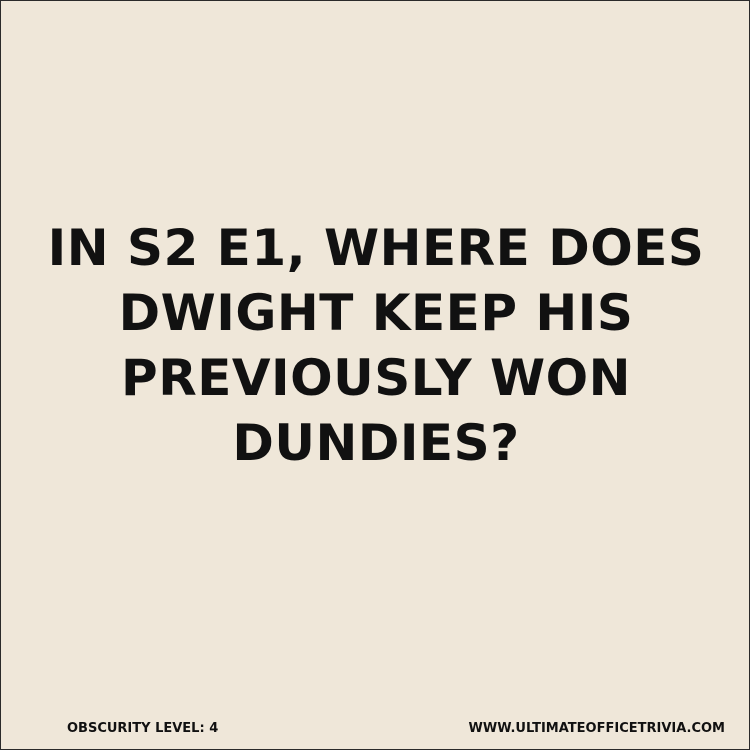 This screenshot has height=750, width=750. Describe the element at coordinates (143, 728) in the screenshot. I see `obscurity-level: OBSCURITY LEVEL: 4` at that location.